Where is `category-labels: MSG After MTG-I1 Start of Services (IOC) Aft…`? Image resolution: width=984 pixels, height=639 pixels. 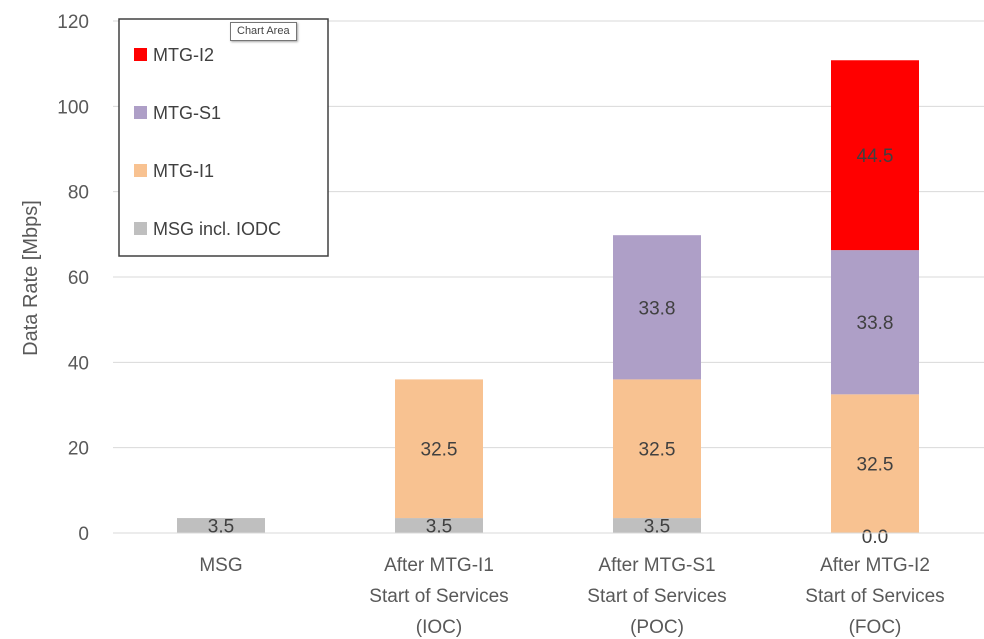 category-labels: MSG After MTG-I1 Start of Services (IOC) Aft… is located at coordinates (571, 596).